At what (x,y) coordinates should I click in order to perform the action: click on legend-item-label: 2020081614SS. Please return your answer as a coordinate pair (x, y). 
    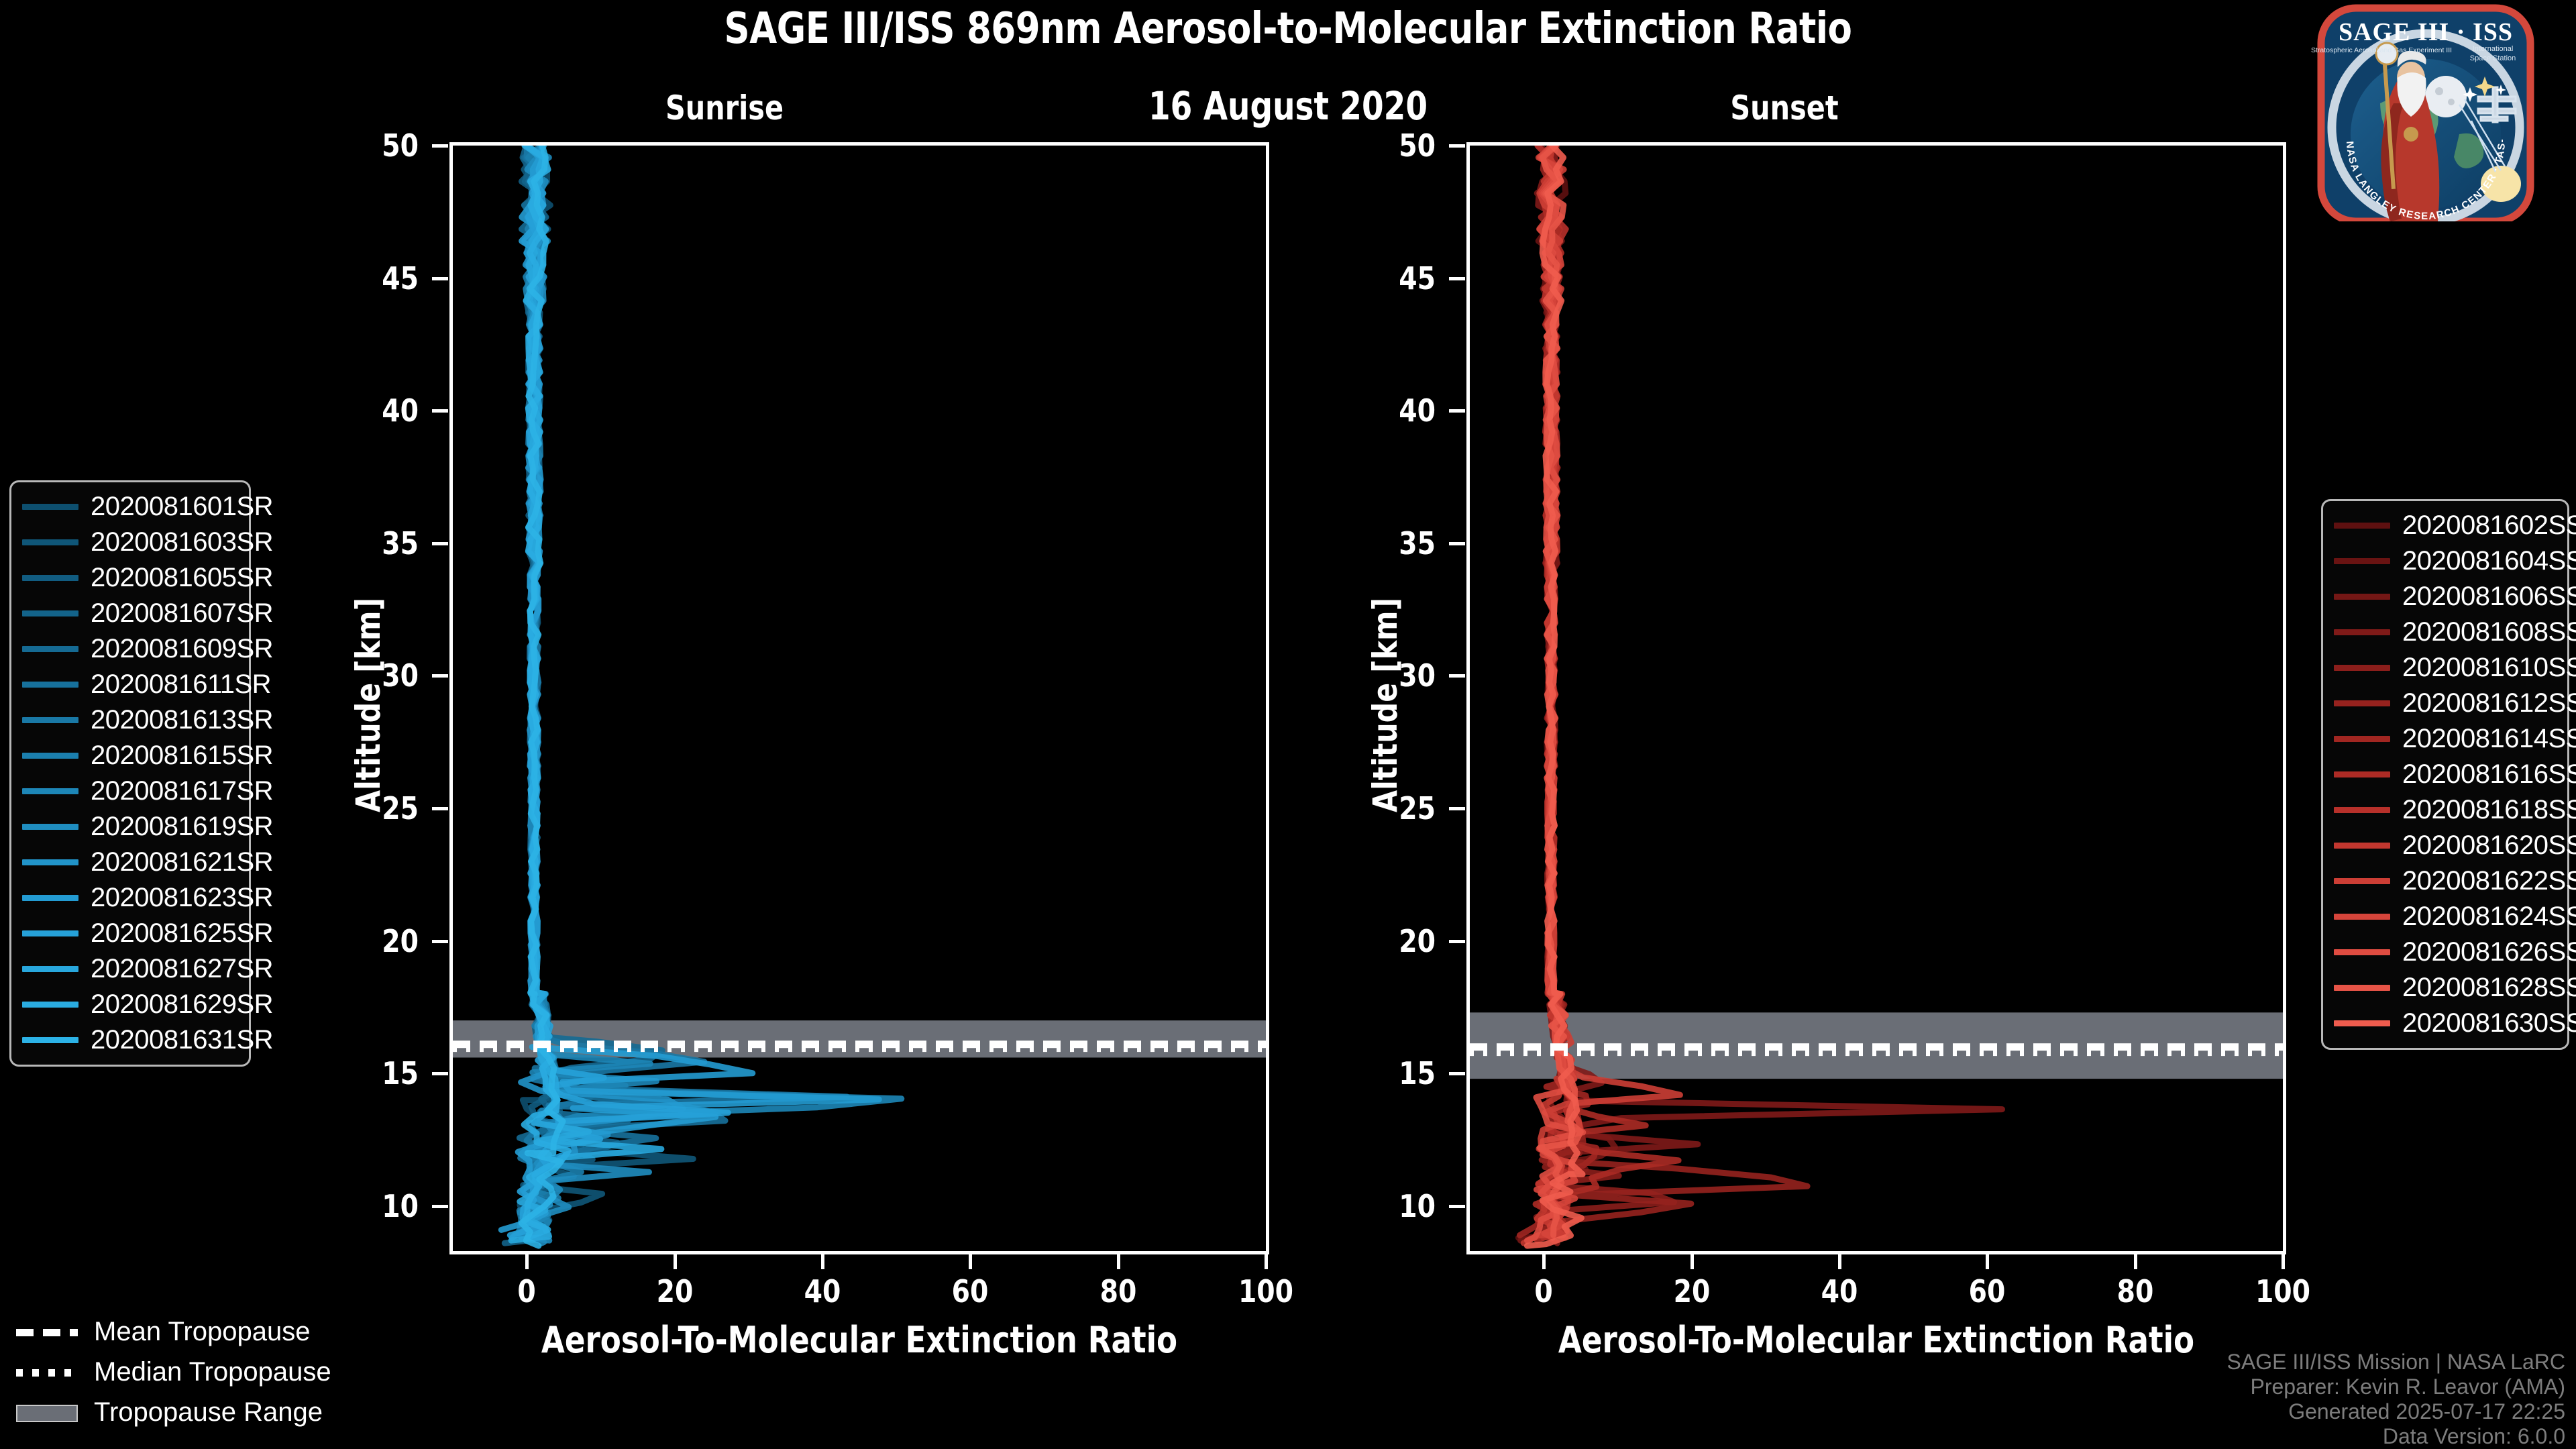
    Looking at the image, I should click on (2489, 738).